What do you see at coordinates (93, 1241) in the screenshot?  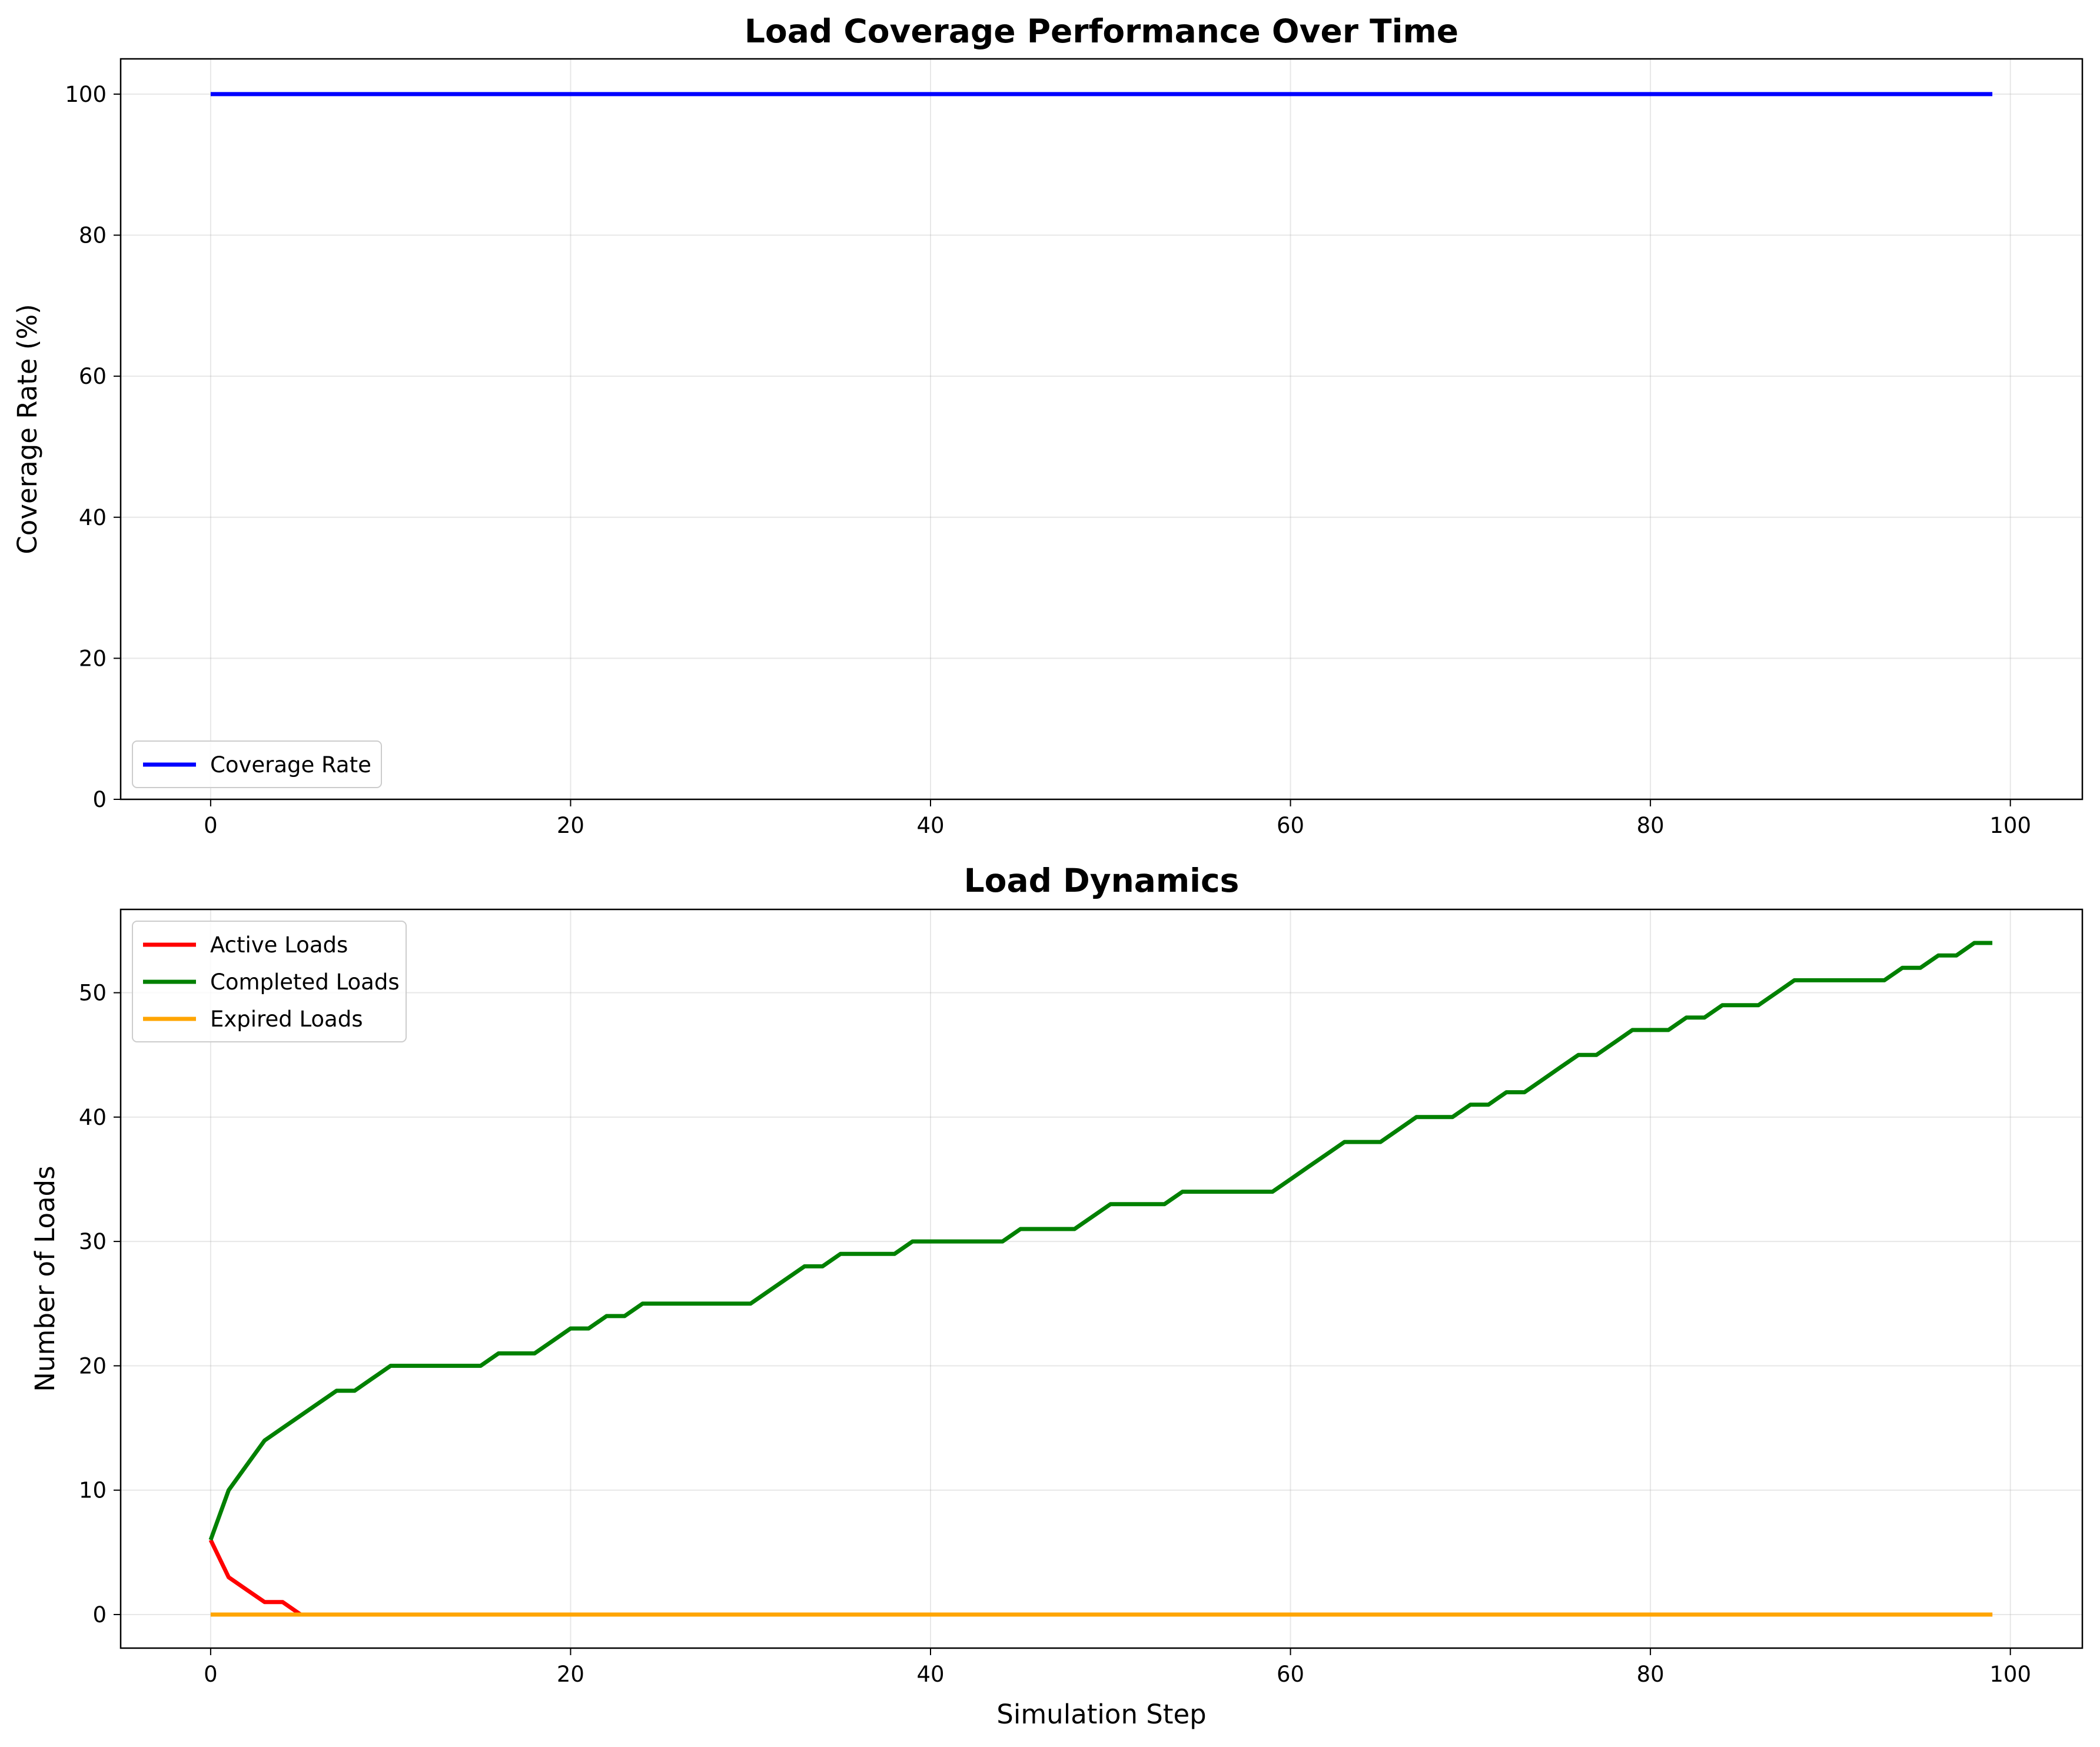 I see `y-tick-label: 30` at bounding box center [93, 1241].